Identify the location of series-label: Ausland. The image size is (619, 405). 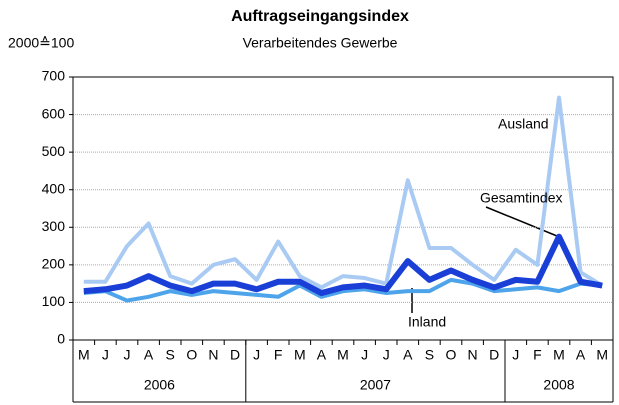
(523, 124).